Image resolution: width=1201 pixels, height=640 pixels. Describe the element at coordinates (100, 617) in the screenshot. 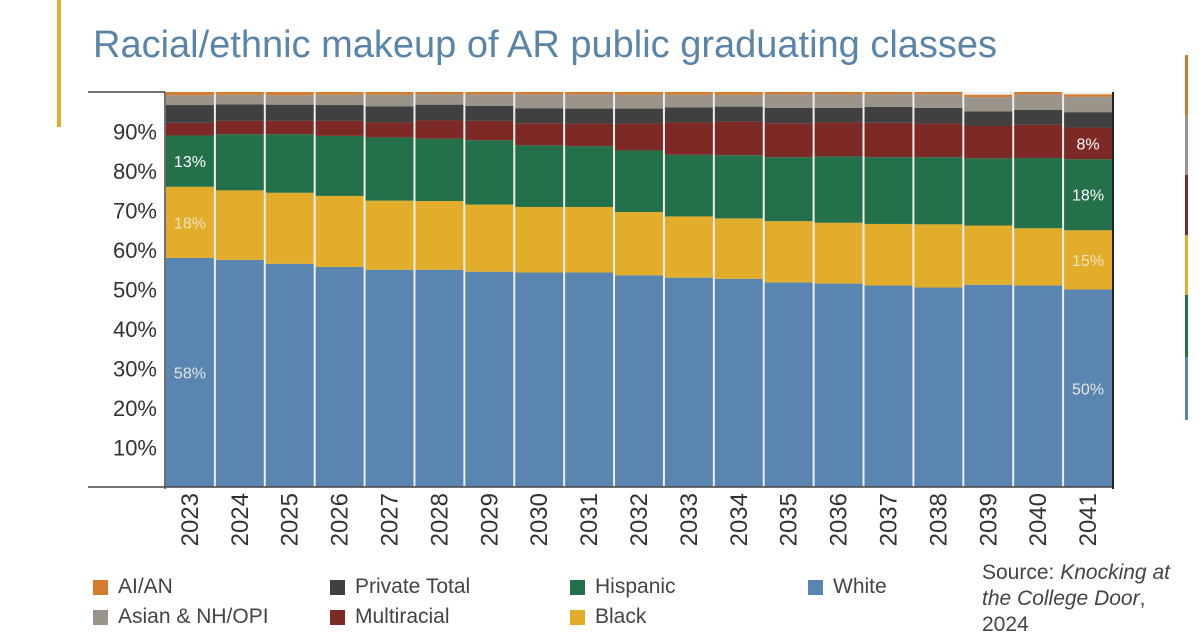

I see `legend-swatch-asian` at that location.